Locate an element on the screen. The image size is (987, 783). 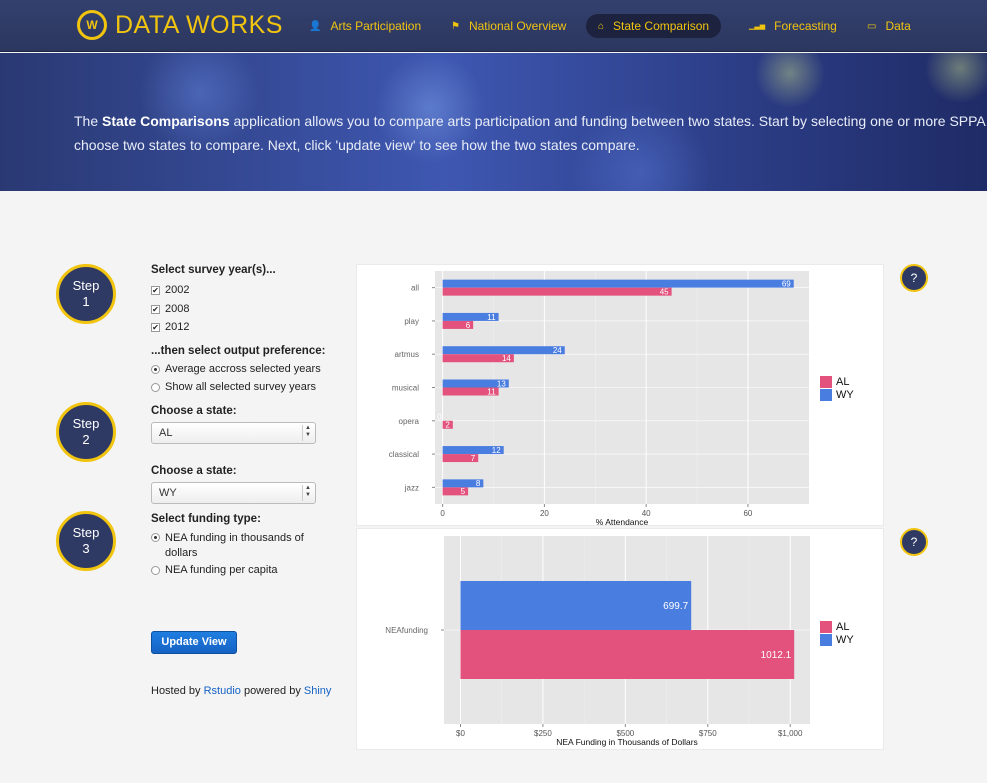
help-button-attendance: ? is located at coordinates (914, 278).